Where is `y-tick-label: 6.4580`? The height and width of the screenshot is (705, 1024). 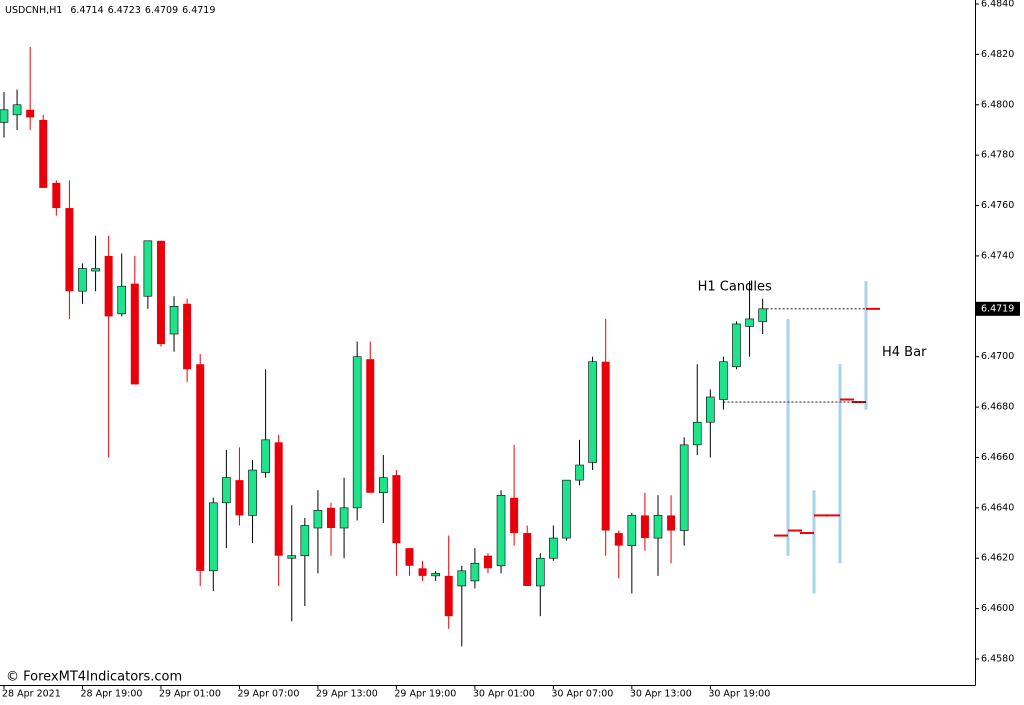
y-tick-label: 6.4580 is located at coordinates (997, 659).